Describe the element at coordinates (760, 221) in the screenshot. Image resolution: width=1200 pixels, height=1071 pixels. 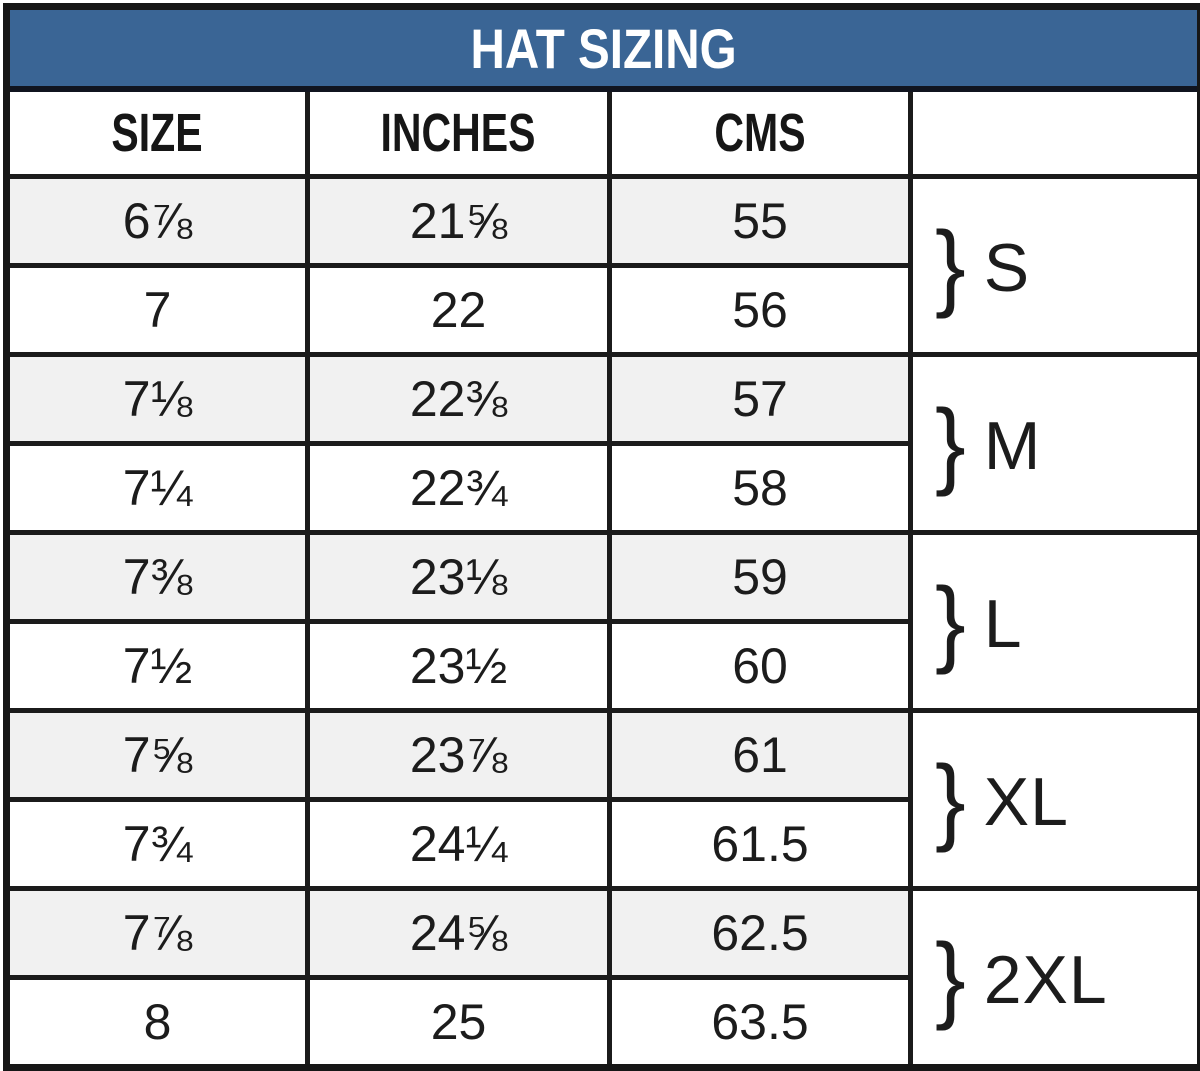
I see `cell-cms: 55` at that location.